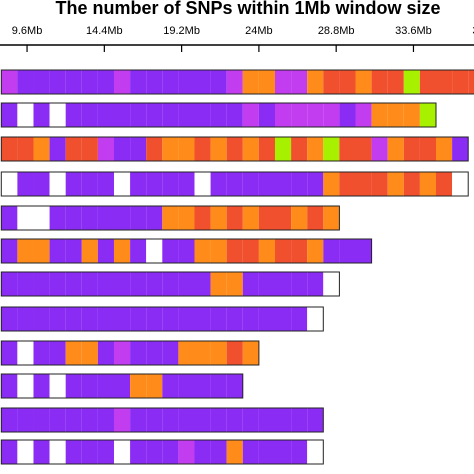 The height and width of the screenshot is (474, 474). What do you see at coordinates (259, 31) in the screenshot?
I see `x-tick-label: 24Mb` at bounding box center [259, 31].